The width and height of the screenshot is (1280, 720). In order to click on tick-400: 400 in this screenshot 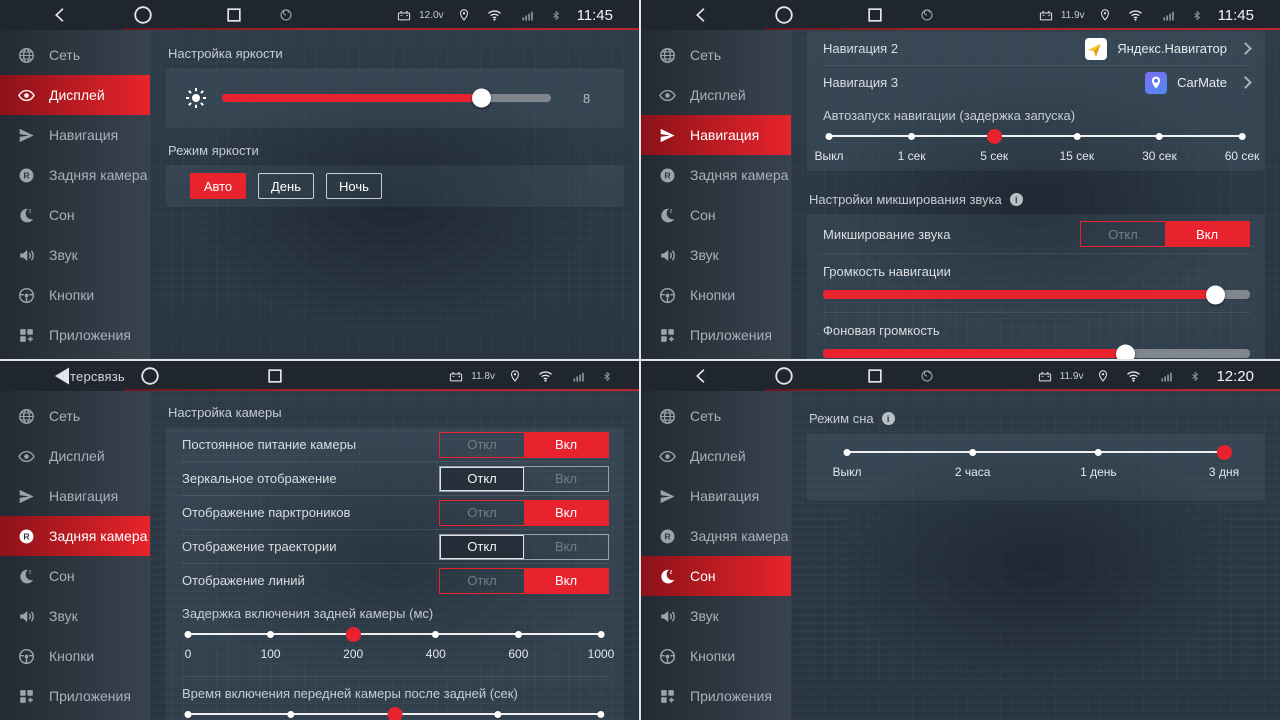, I will do `click(436, 642)`.